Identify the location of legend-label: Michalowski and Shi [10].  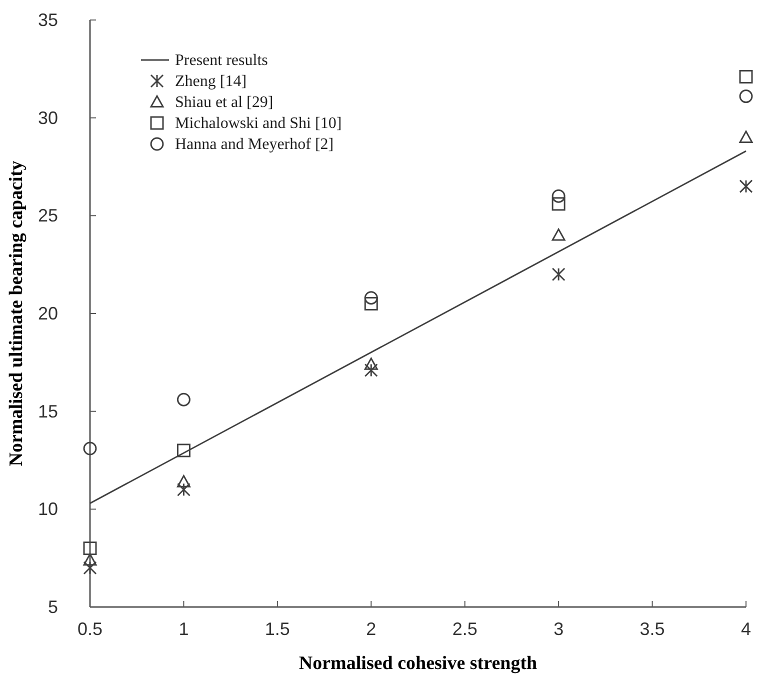
(258, 123).